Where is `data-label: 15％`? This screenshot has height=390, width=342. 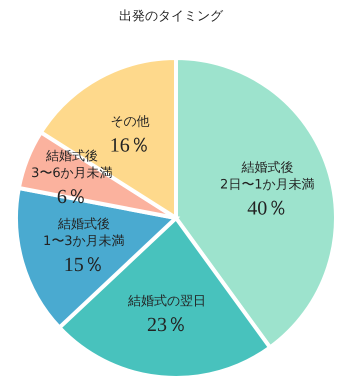
data-label: 15％ is located at coordinates (84, 265).